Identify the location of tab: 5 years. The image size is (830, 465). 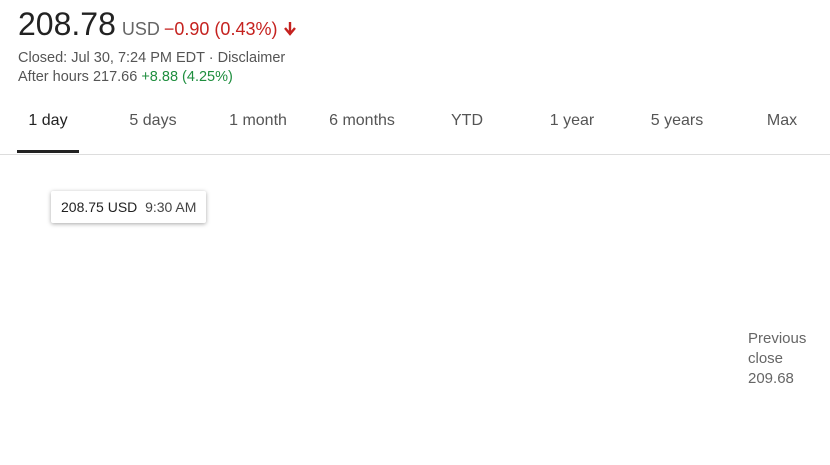
(677, 120).